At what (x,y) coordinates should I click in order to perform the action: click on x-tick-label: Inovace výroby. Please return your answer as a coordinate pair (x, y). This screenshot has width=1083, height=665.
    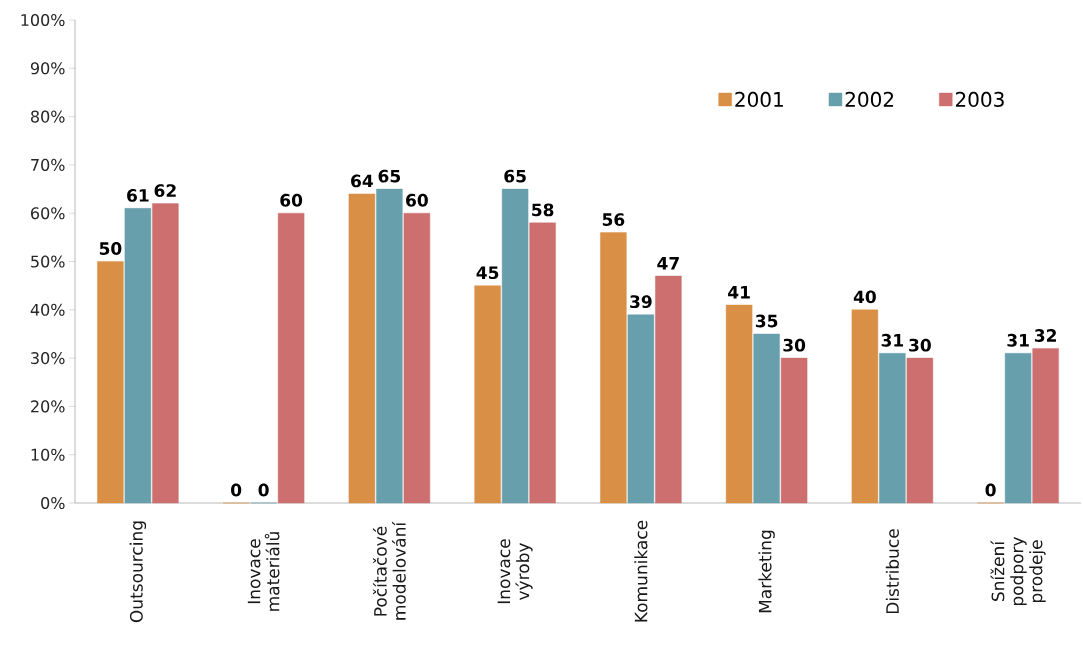
    Looking at the image, I should click on (515, 571).